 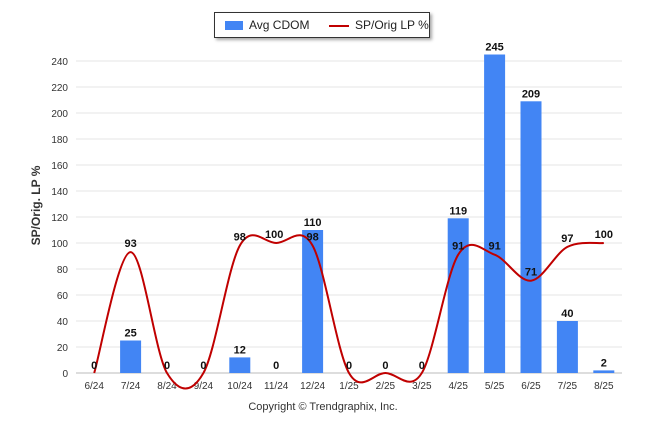 What do you see at coordinates (36, 205) in the screenshot?
I see `y-axis-label: SP/Orig. LP %` at bounding box center [36, 205].